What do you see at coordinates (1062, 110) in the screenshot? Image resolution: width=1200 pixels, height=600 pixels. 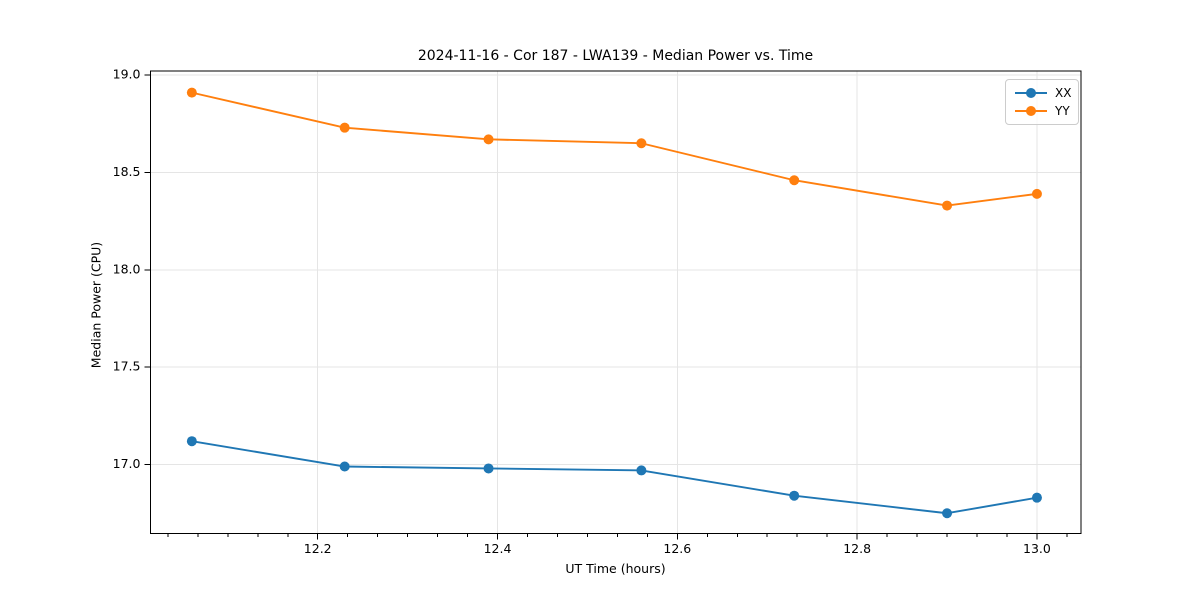 I see `legend-label-yy: YY` at bounding box center [1062, 110].